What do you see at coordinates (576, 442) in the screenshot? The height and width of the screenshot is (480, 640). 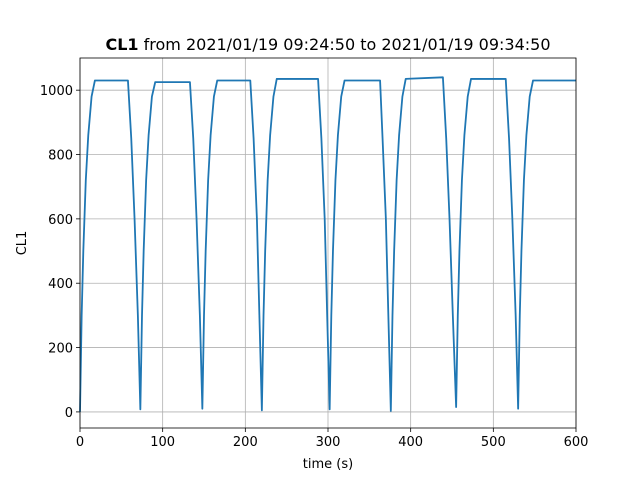 I see `x-tick-label: 600` at bounding box center [576, 442].